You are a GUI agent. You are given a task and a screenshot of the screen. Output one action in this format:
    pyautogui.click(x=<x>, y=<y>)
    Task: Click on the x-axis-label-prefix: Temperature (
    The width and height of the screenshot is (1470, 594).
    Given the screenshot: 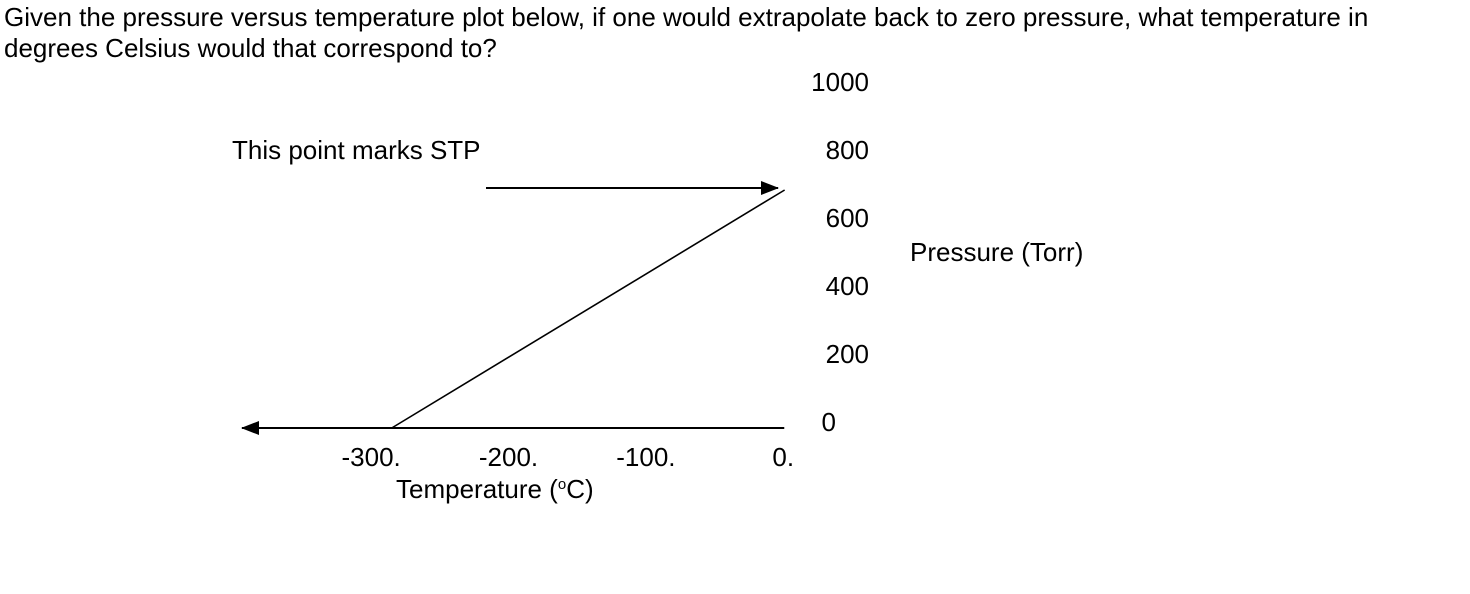 What is the action you would take?
    pyautogui.click(x=477, y=489)
    